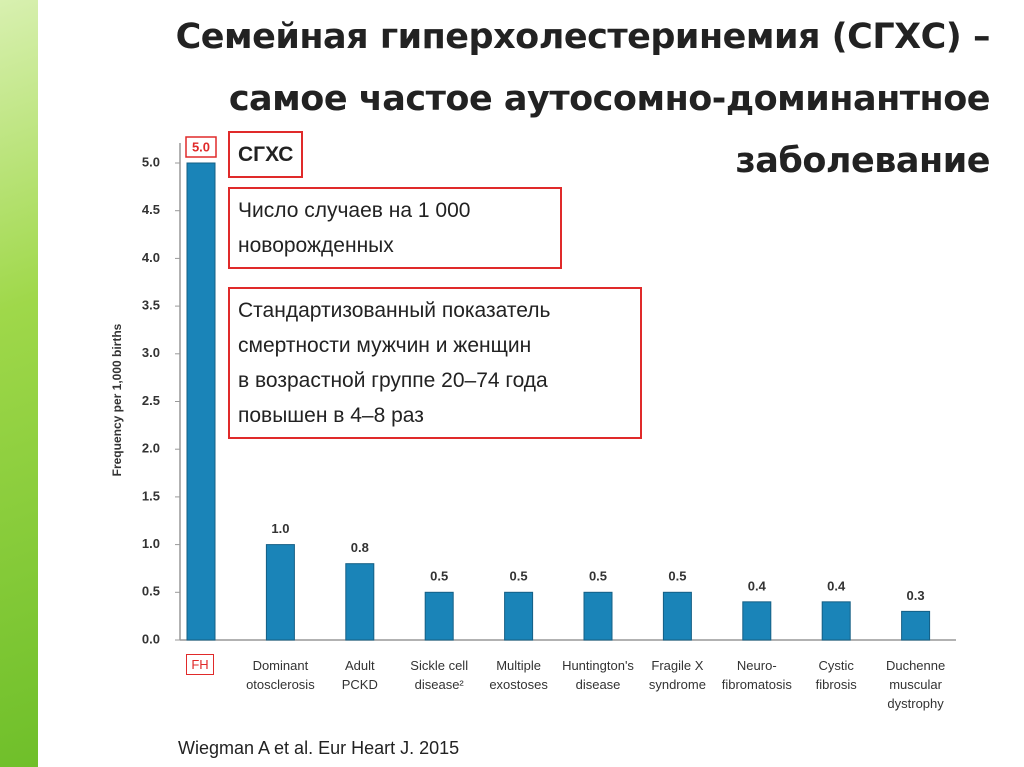 This screenshot has width=1024, height=767. Describe the element at coordinates (395, 228) in the screenshot. I see `annotation-box: Число случаев на 1 000 новорожденных` at that location.